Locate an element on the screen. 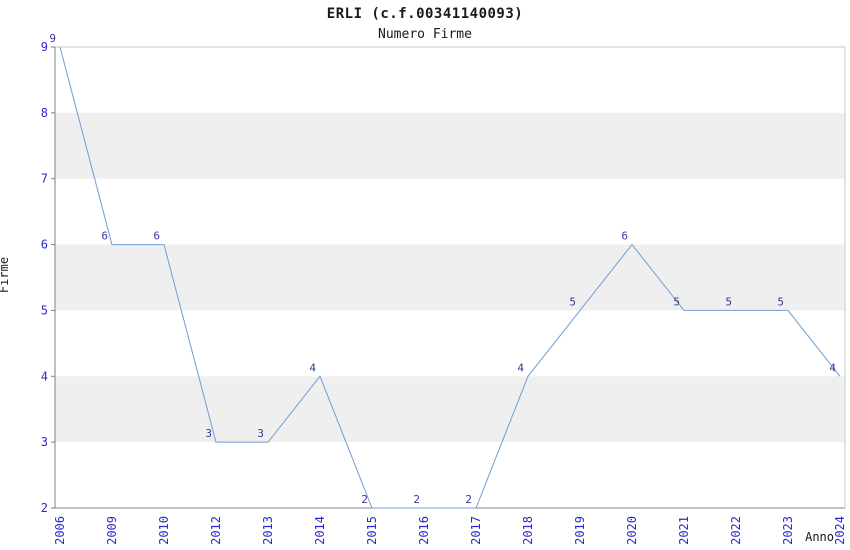  x-tick-label: 2024 is located at coordinates (840, 530).